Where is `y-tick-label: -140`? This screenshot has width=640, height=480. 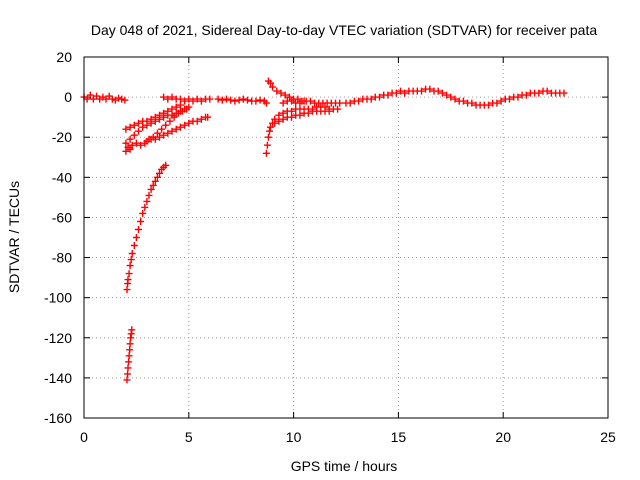
y-tick-label: -140 is located at coordinates (58, 378).